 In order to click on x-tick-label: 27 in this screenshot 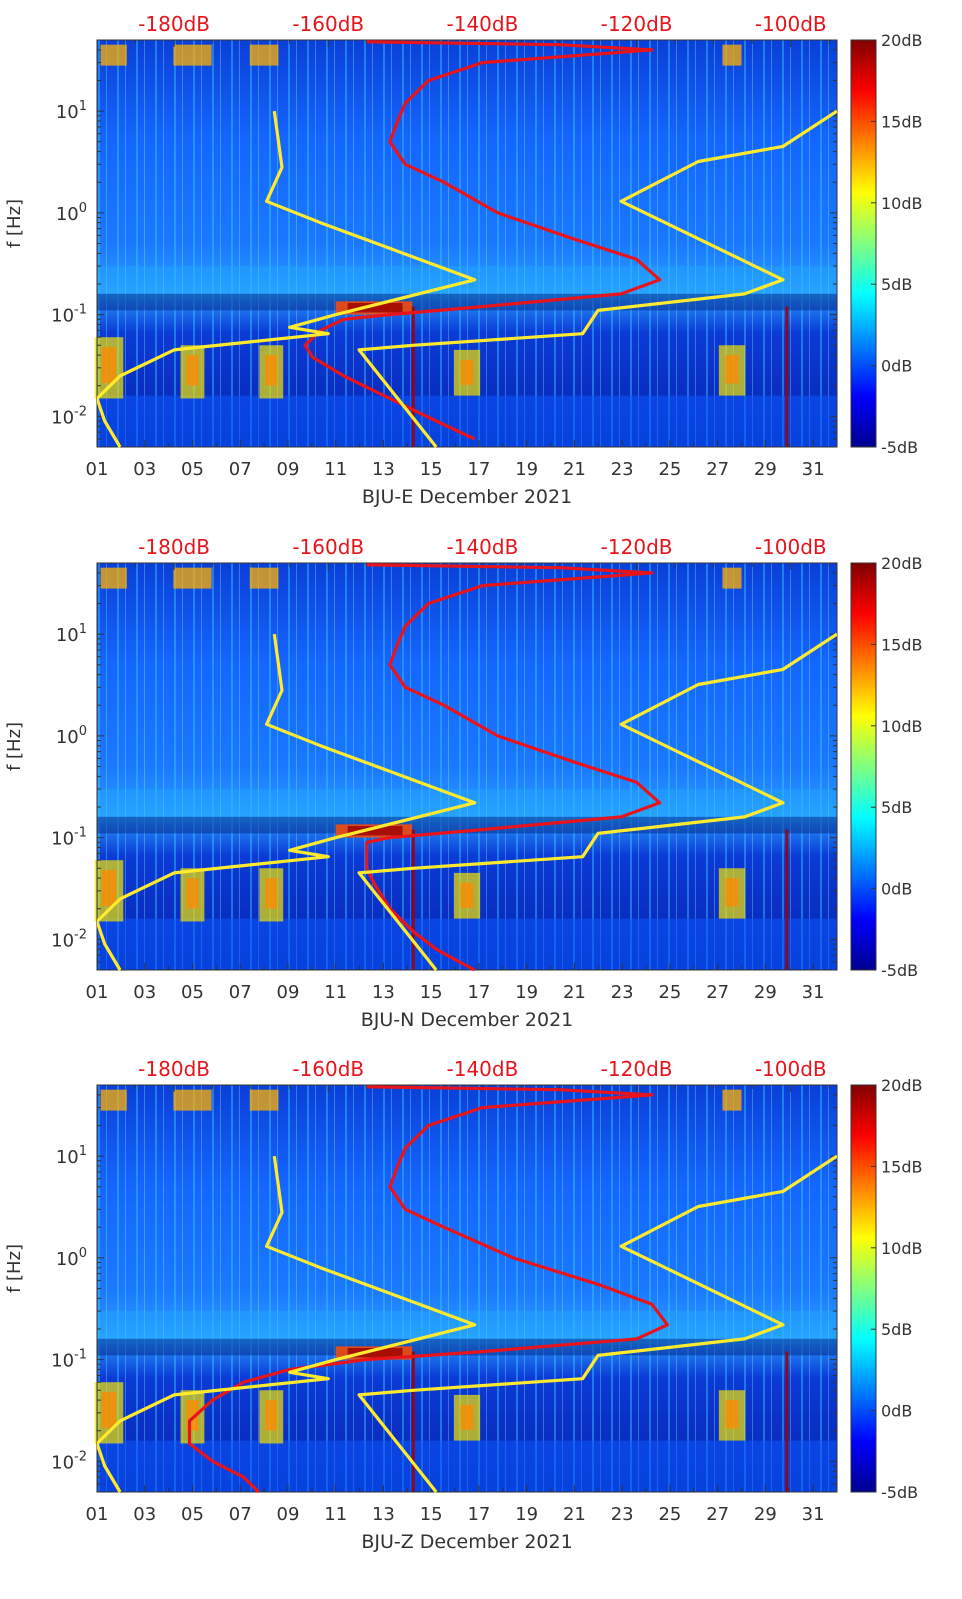, I will do `click(717, 1514)`.